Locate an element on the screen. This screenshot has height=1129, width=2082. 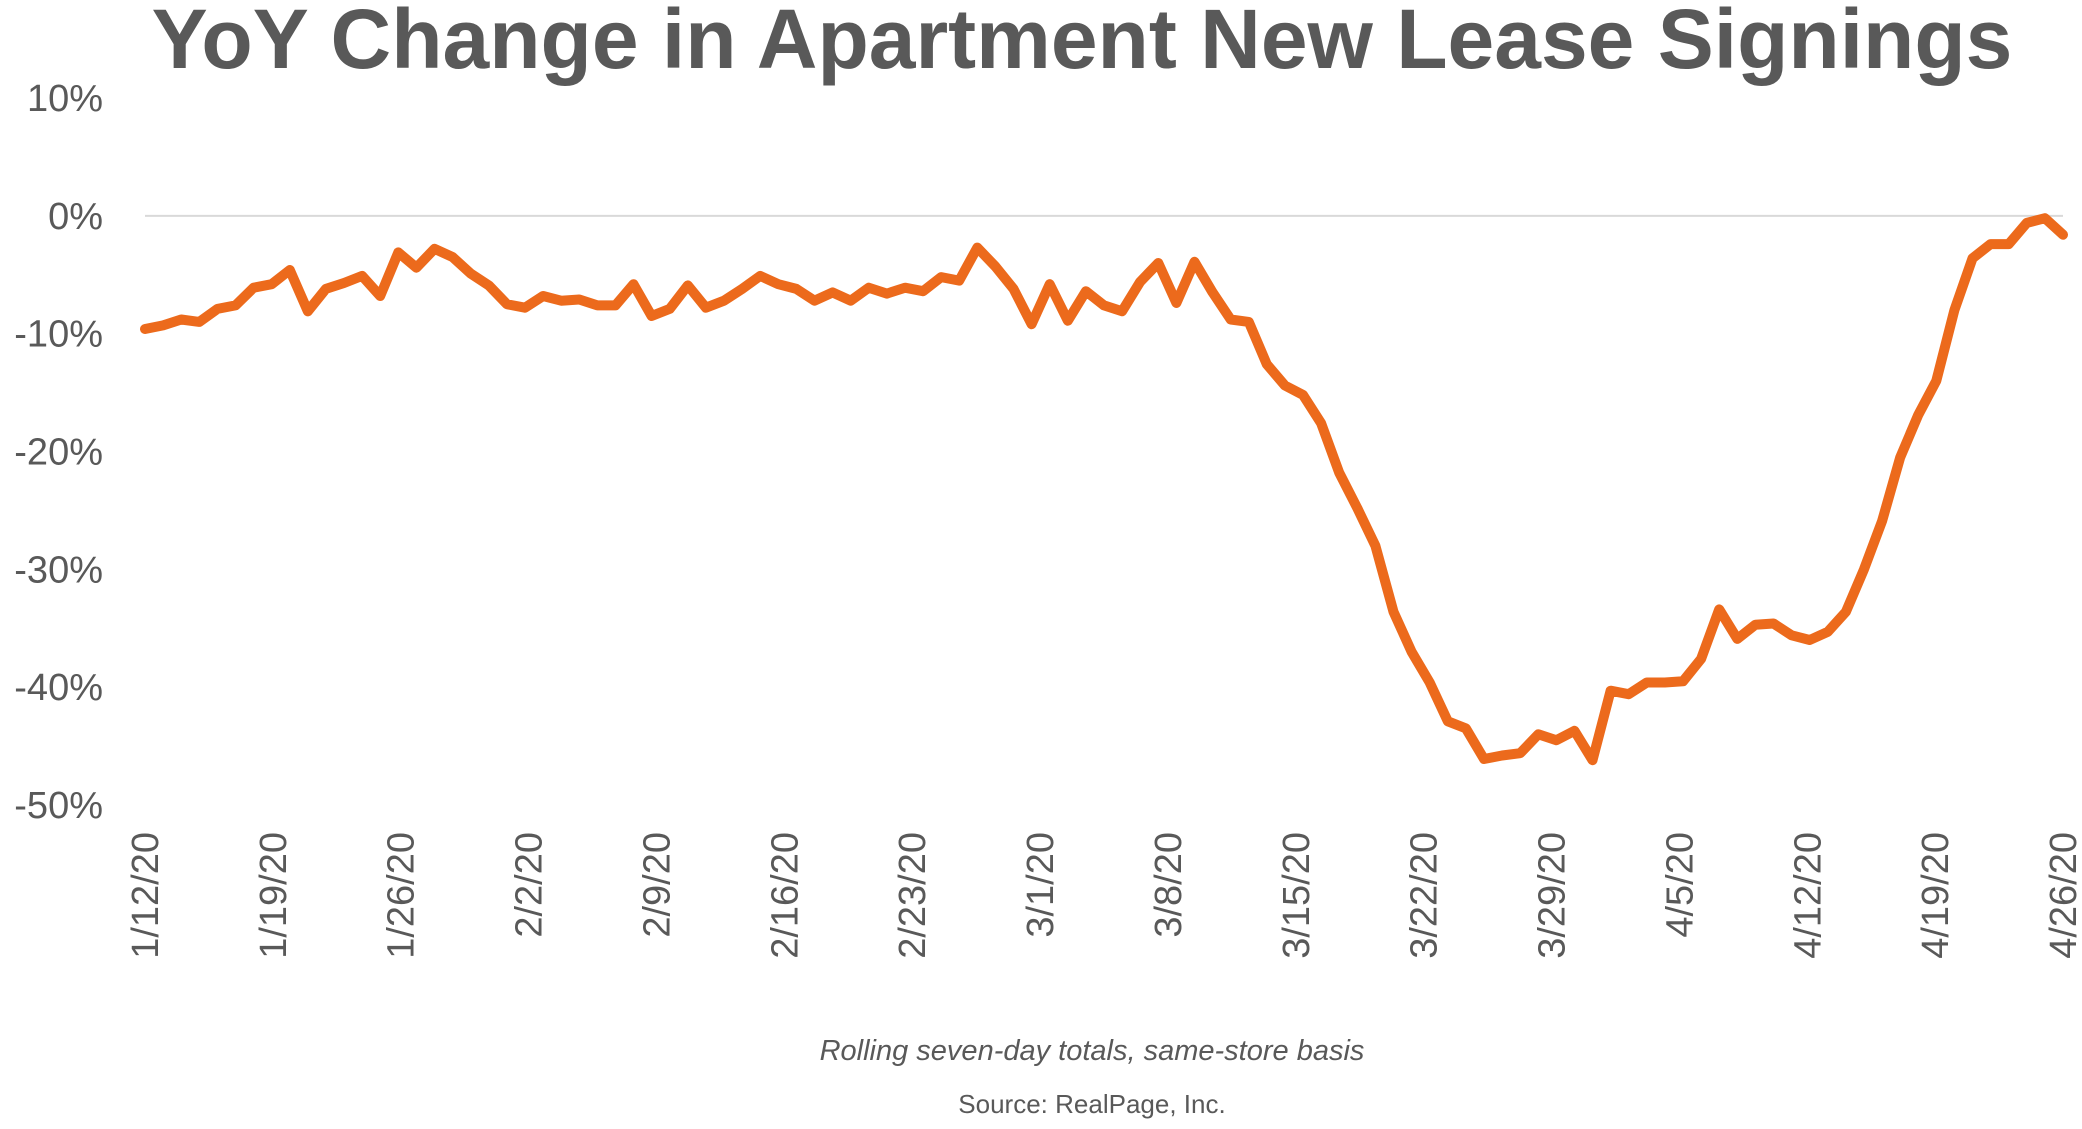
x-tick-label: 1/26/20 is located at coordinates (402, 895).